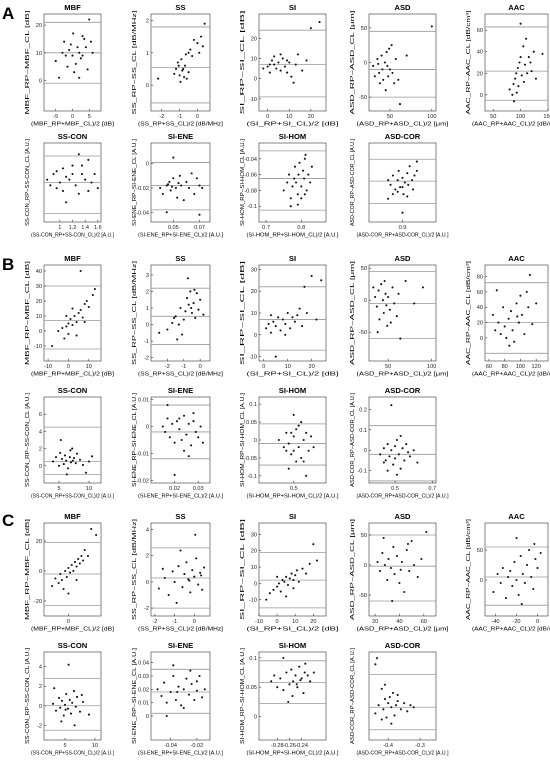  Describe the element at coordinates (28, 62) in the screenshot. I see `y-axis-label: MBF_RP−MBF_CL [dB]` at that location.